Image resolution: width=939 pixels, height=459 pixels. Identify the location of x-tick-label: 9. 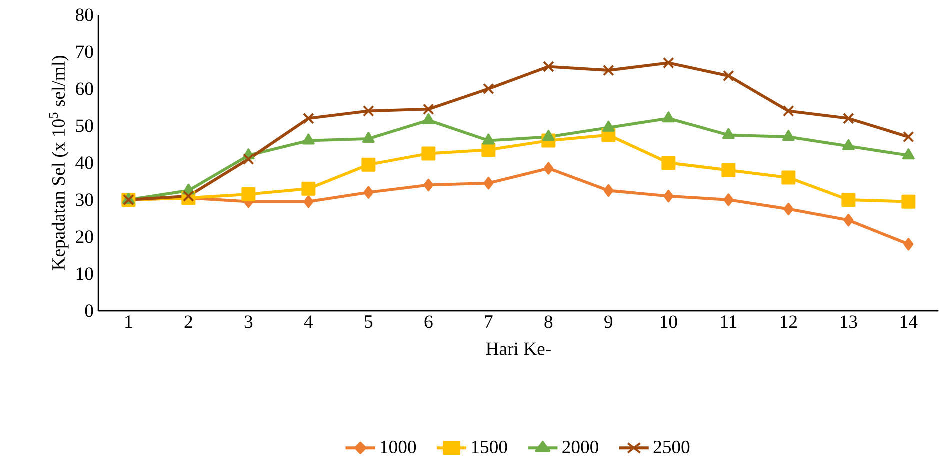
(608, 322).